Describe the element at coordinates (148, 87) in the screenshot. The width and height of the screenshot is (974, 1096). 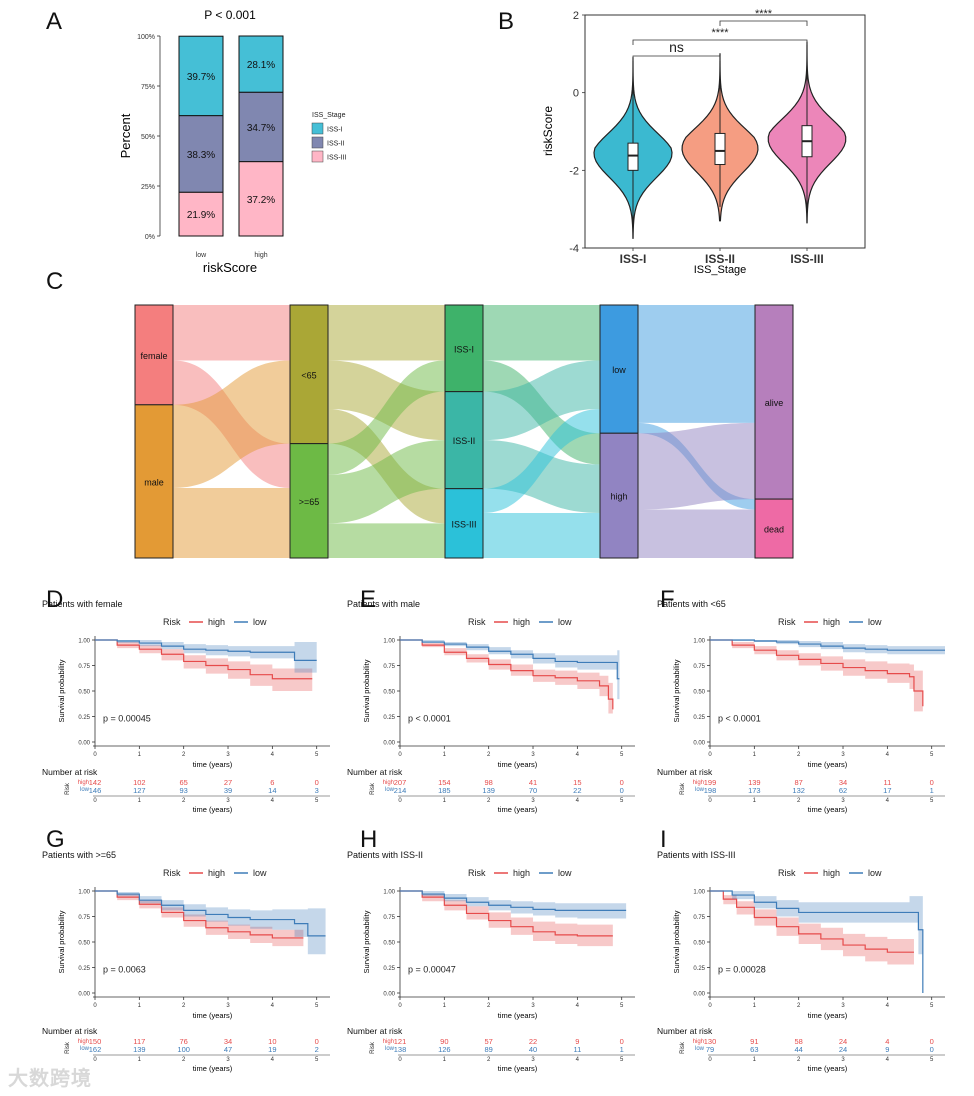
I see `y-tick-label: 75%` at that location.